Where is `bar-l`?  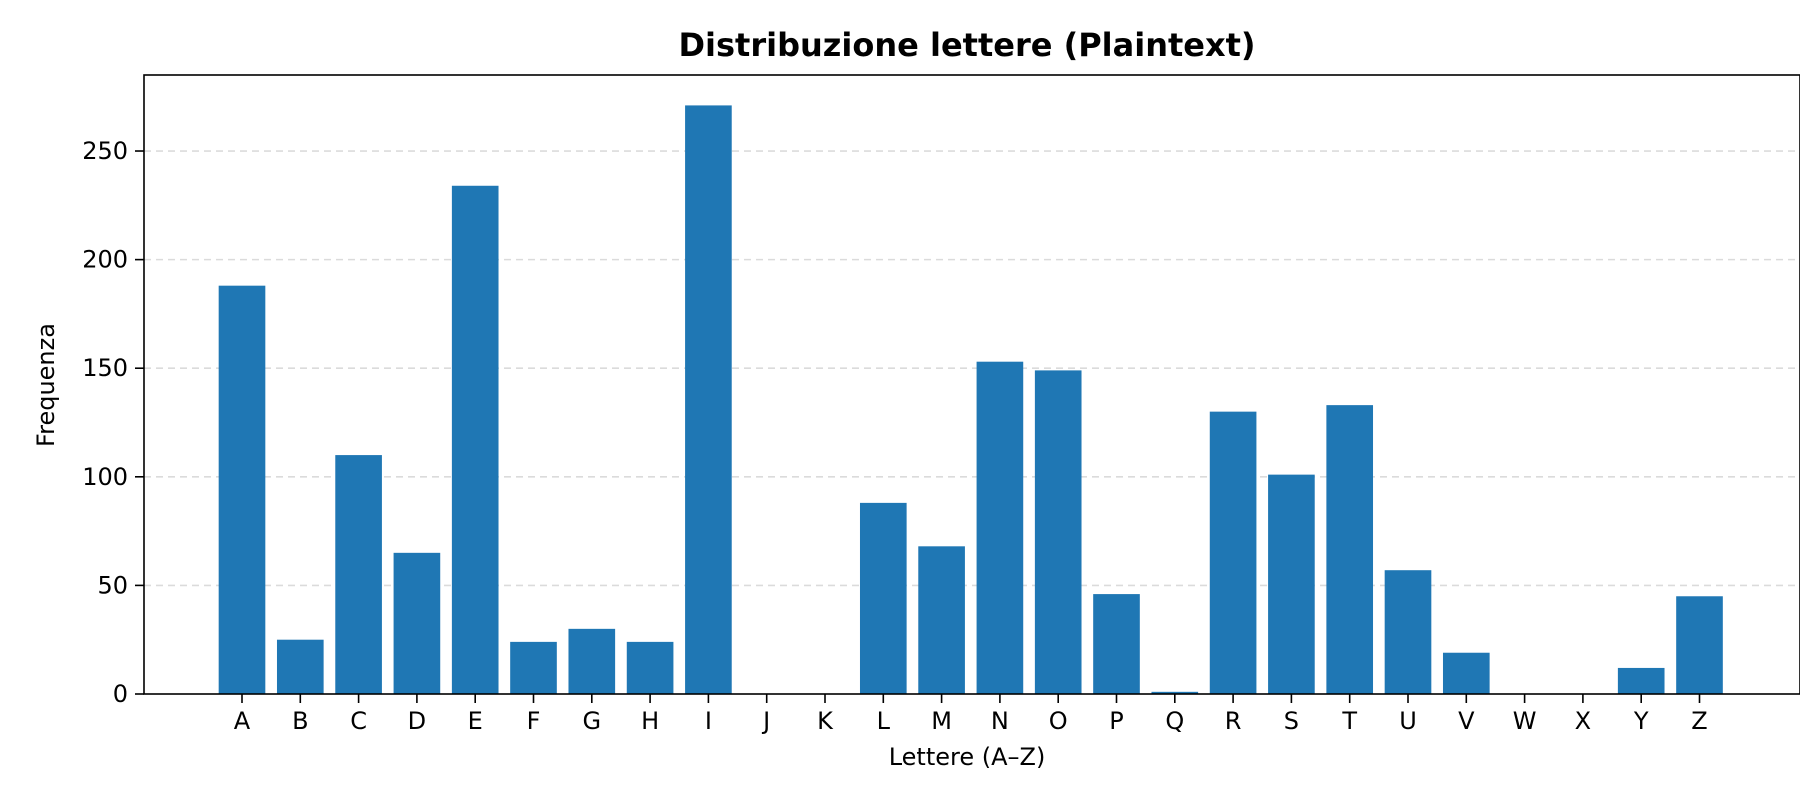
bar-l is located at coordinates (883, 598).